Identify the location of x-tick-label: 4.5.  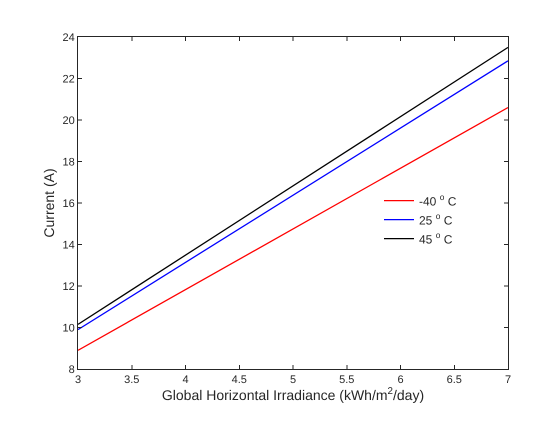
(239, 380).